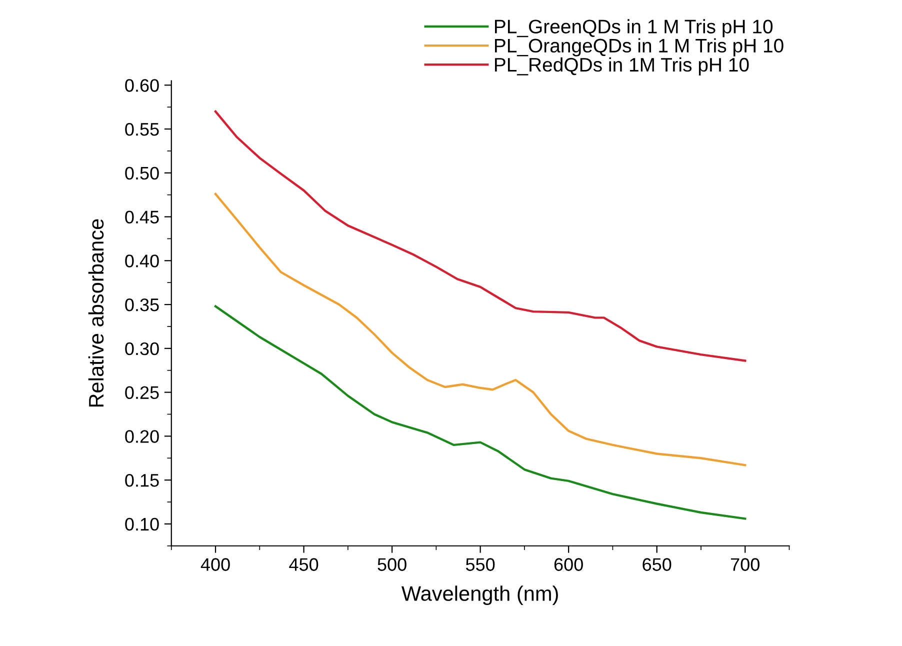 Image resolution: width=902 pixels, height=646 pixels. I want to click on x-tick-label: 650, so click(657, 564).